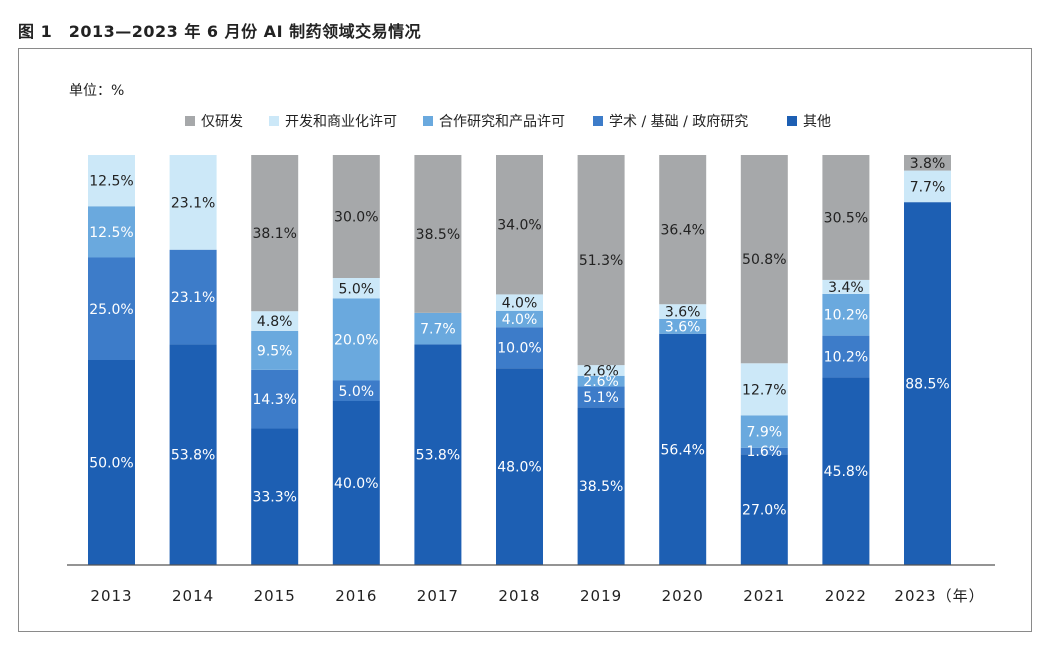  What do you see at coordinates (846, 316) in the screenshot?
I see `data-label-collab-9: 10.2%` at bounding box center [846, 316].